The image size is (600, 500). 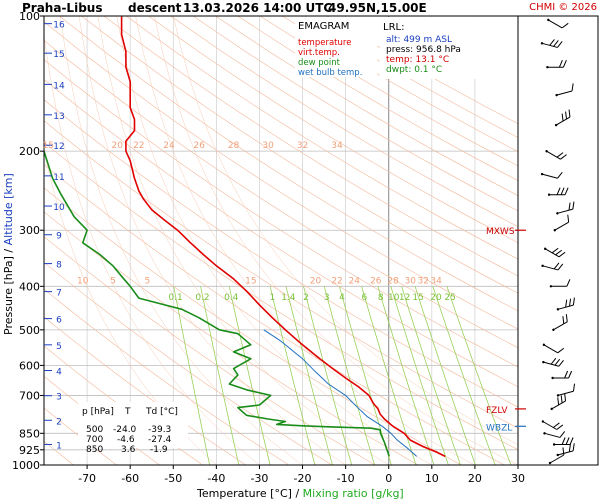 I want to click on theta-label: 5, so click(x=113, y=281).